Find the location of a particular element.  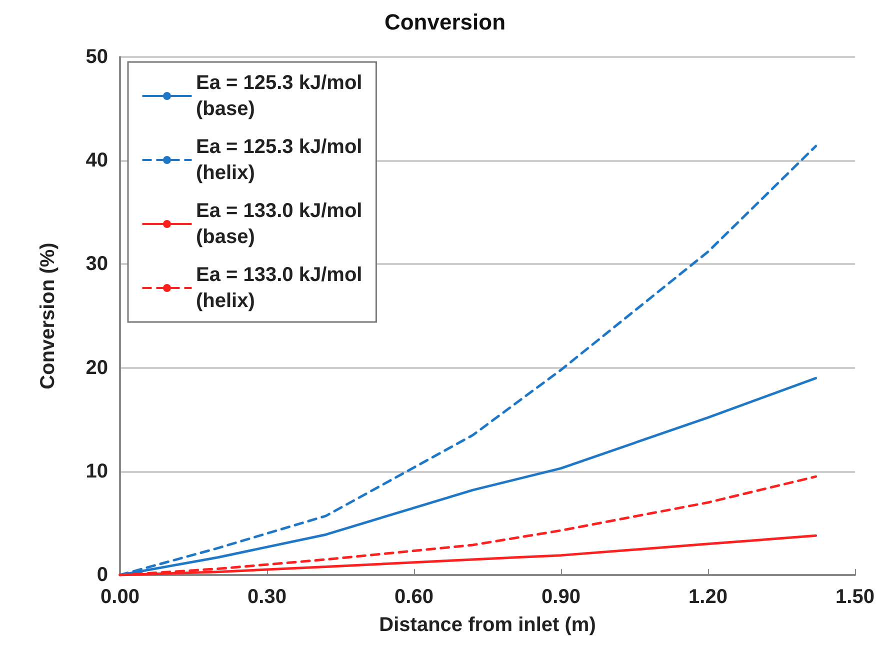

x-tick-label: 1.50 is located at coordinates (855, 597).